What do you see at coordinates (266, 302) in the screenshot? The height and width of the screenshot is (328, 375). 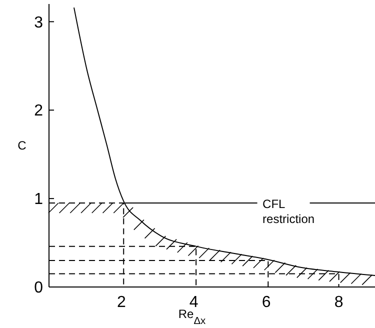 I see `x-tick-label: 6` at bounding box center [266, 302].